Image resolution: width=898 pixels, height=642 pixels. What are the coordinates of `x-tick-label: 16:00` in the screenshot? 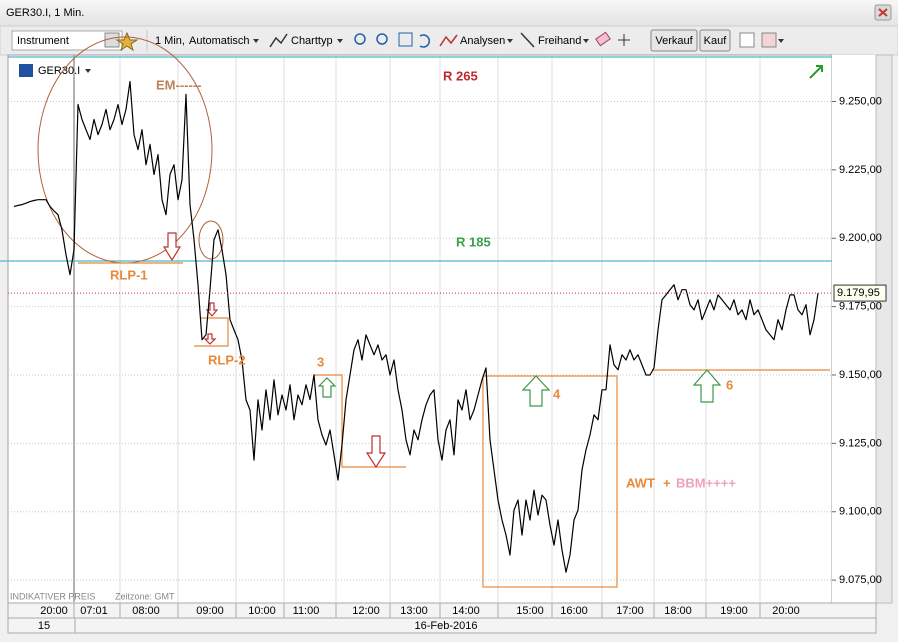 It's located at (574, 611).